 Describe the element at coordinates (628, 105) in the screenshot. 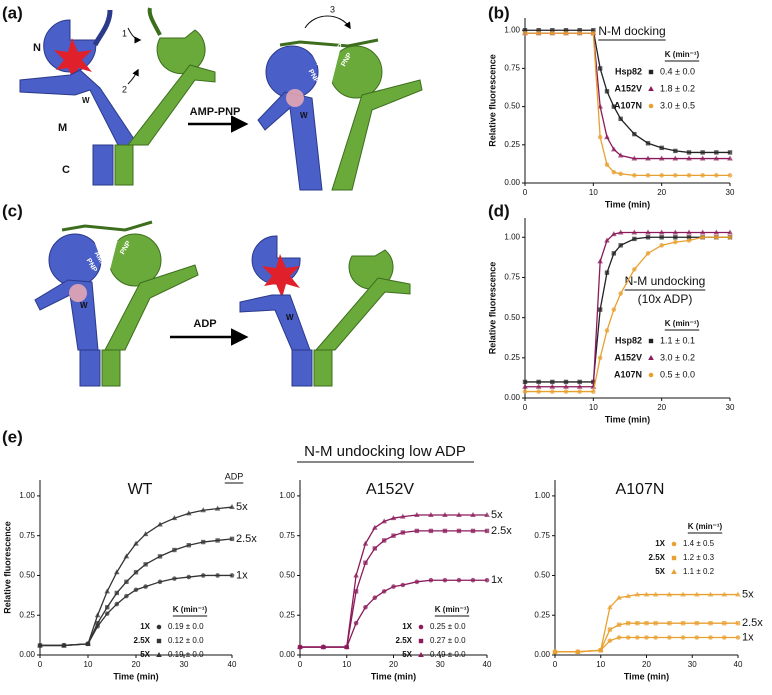

I see `legend-label: A107N` at that location.